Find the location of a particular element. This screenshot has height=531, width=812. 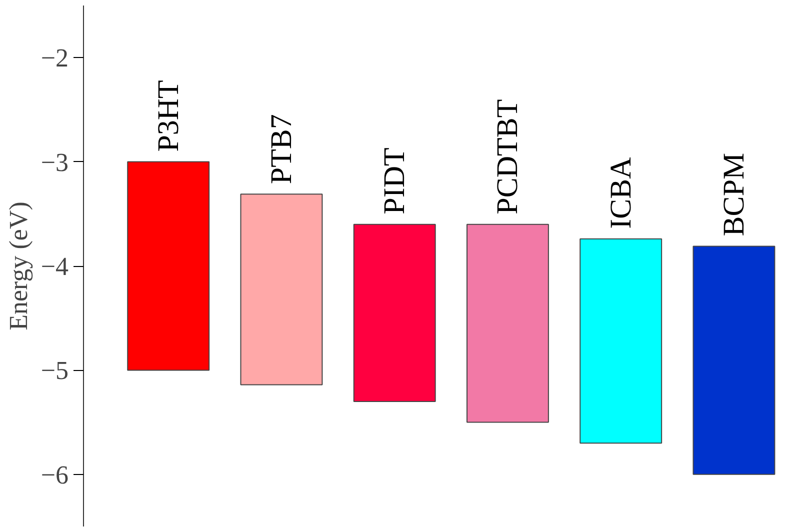

x-tick-label: ICBA is located at coordinates (621, 192).